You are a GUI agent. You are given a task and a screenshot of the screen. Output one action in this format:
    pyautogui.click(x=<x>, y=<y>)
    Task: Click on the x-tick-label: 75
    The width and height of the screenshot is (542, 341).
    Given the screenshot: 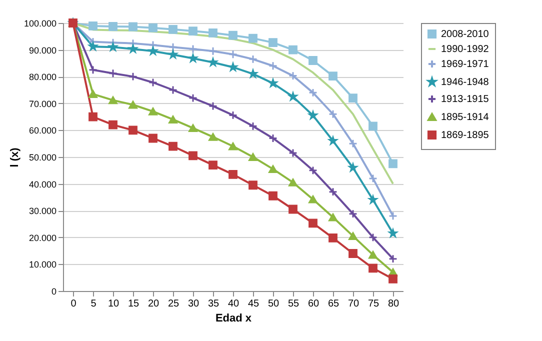 What is the action you would take?
    pyautogui.click(x=374, y=304)
    